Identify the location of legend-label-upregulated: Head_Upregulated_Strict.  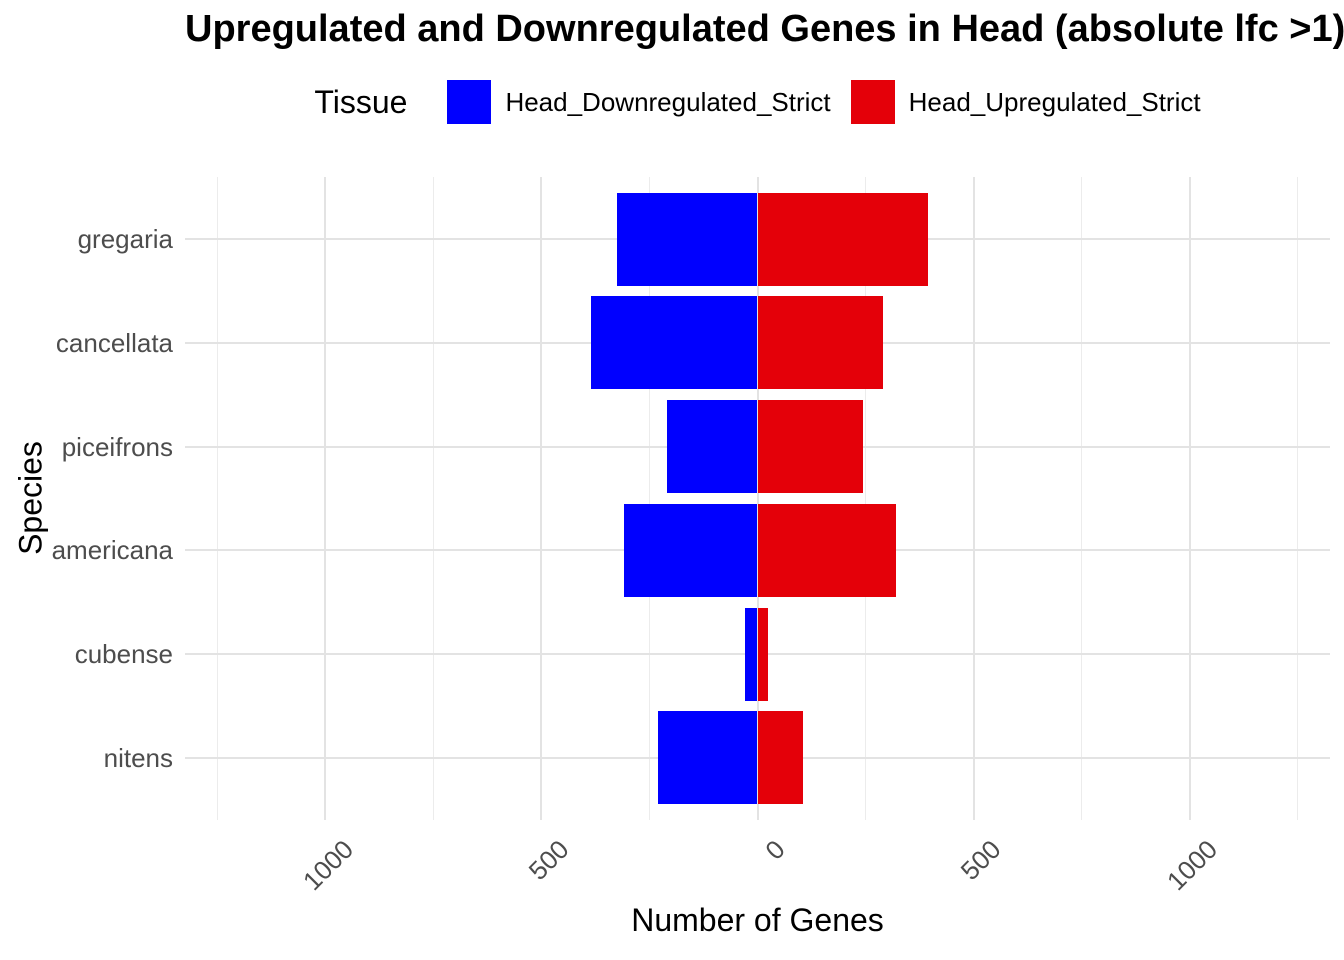
(1054, 101).